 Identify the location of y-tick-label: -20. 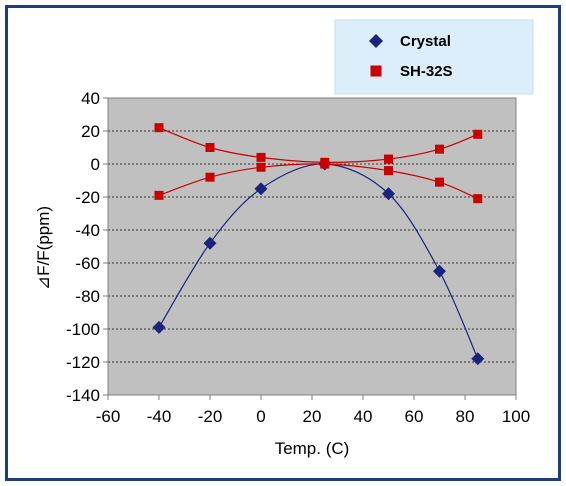
(87, 197).